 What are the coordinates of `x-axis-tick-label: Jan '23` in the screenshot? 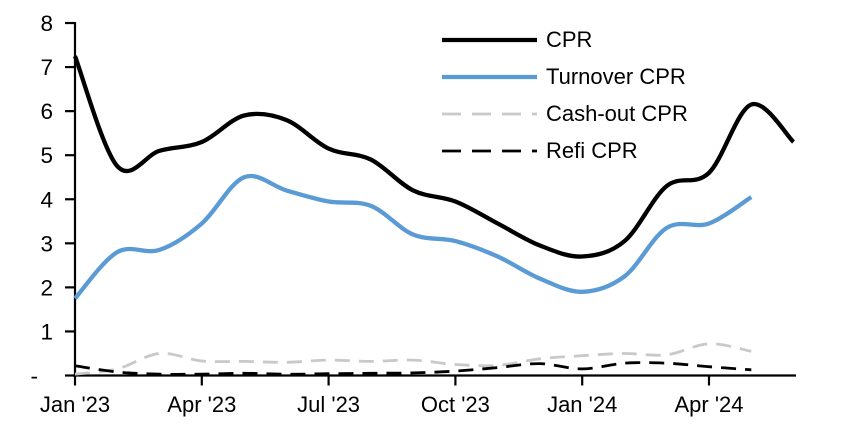 It's located at (75, 404).